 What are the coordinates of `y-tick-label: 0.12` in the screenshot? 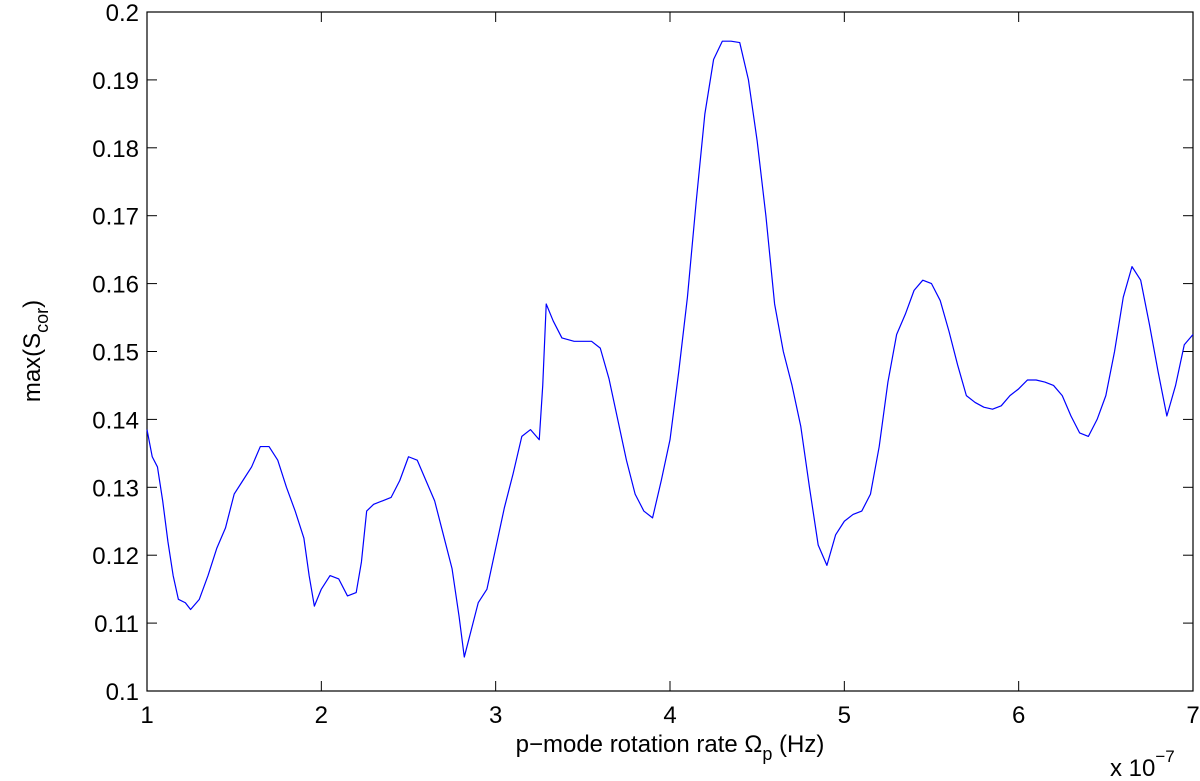 It's located at (115, 556).